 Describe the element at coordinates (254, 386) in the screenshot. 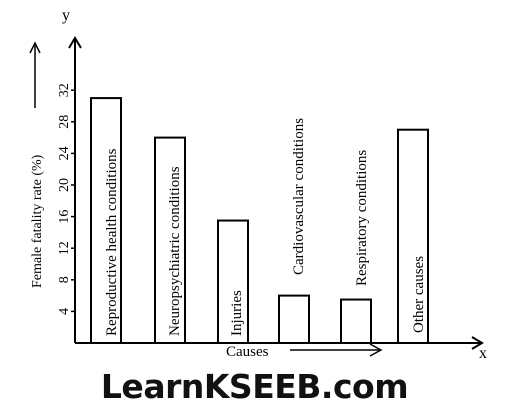

I see `watermark: LearnKSEEB.com` at that location.